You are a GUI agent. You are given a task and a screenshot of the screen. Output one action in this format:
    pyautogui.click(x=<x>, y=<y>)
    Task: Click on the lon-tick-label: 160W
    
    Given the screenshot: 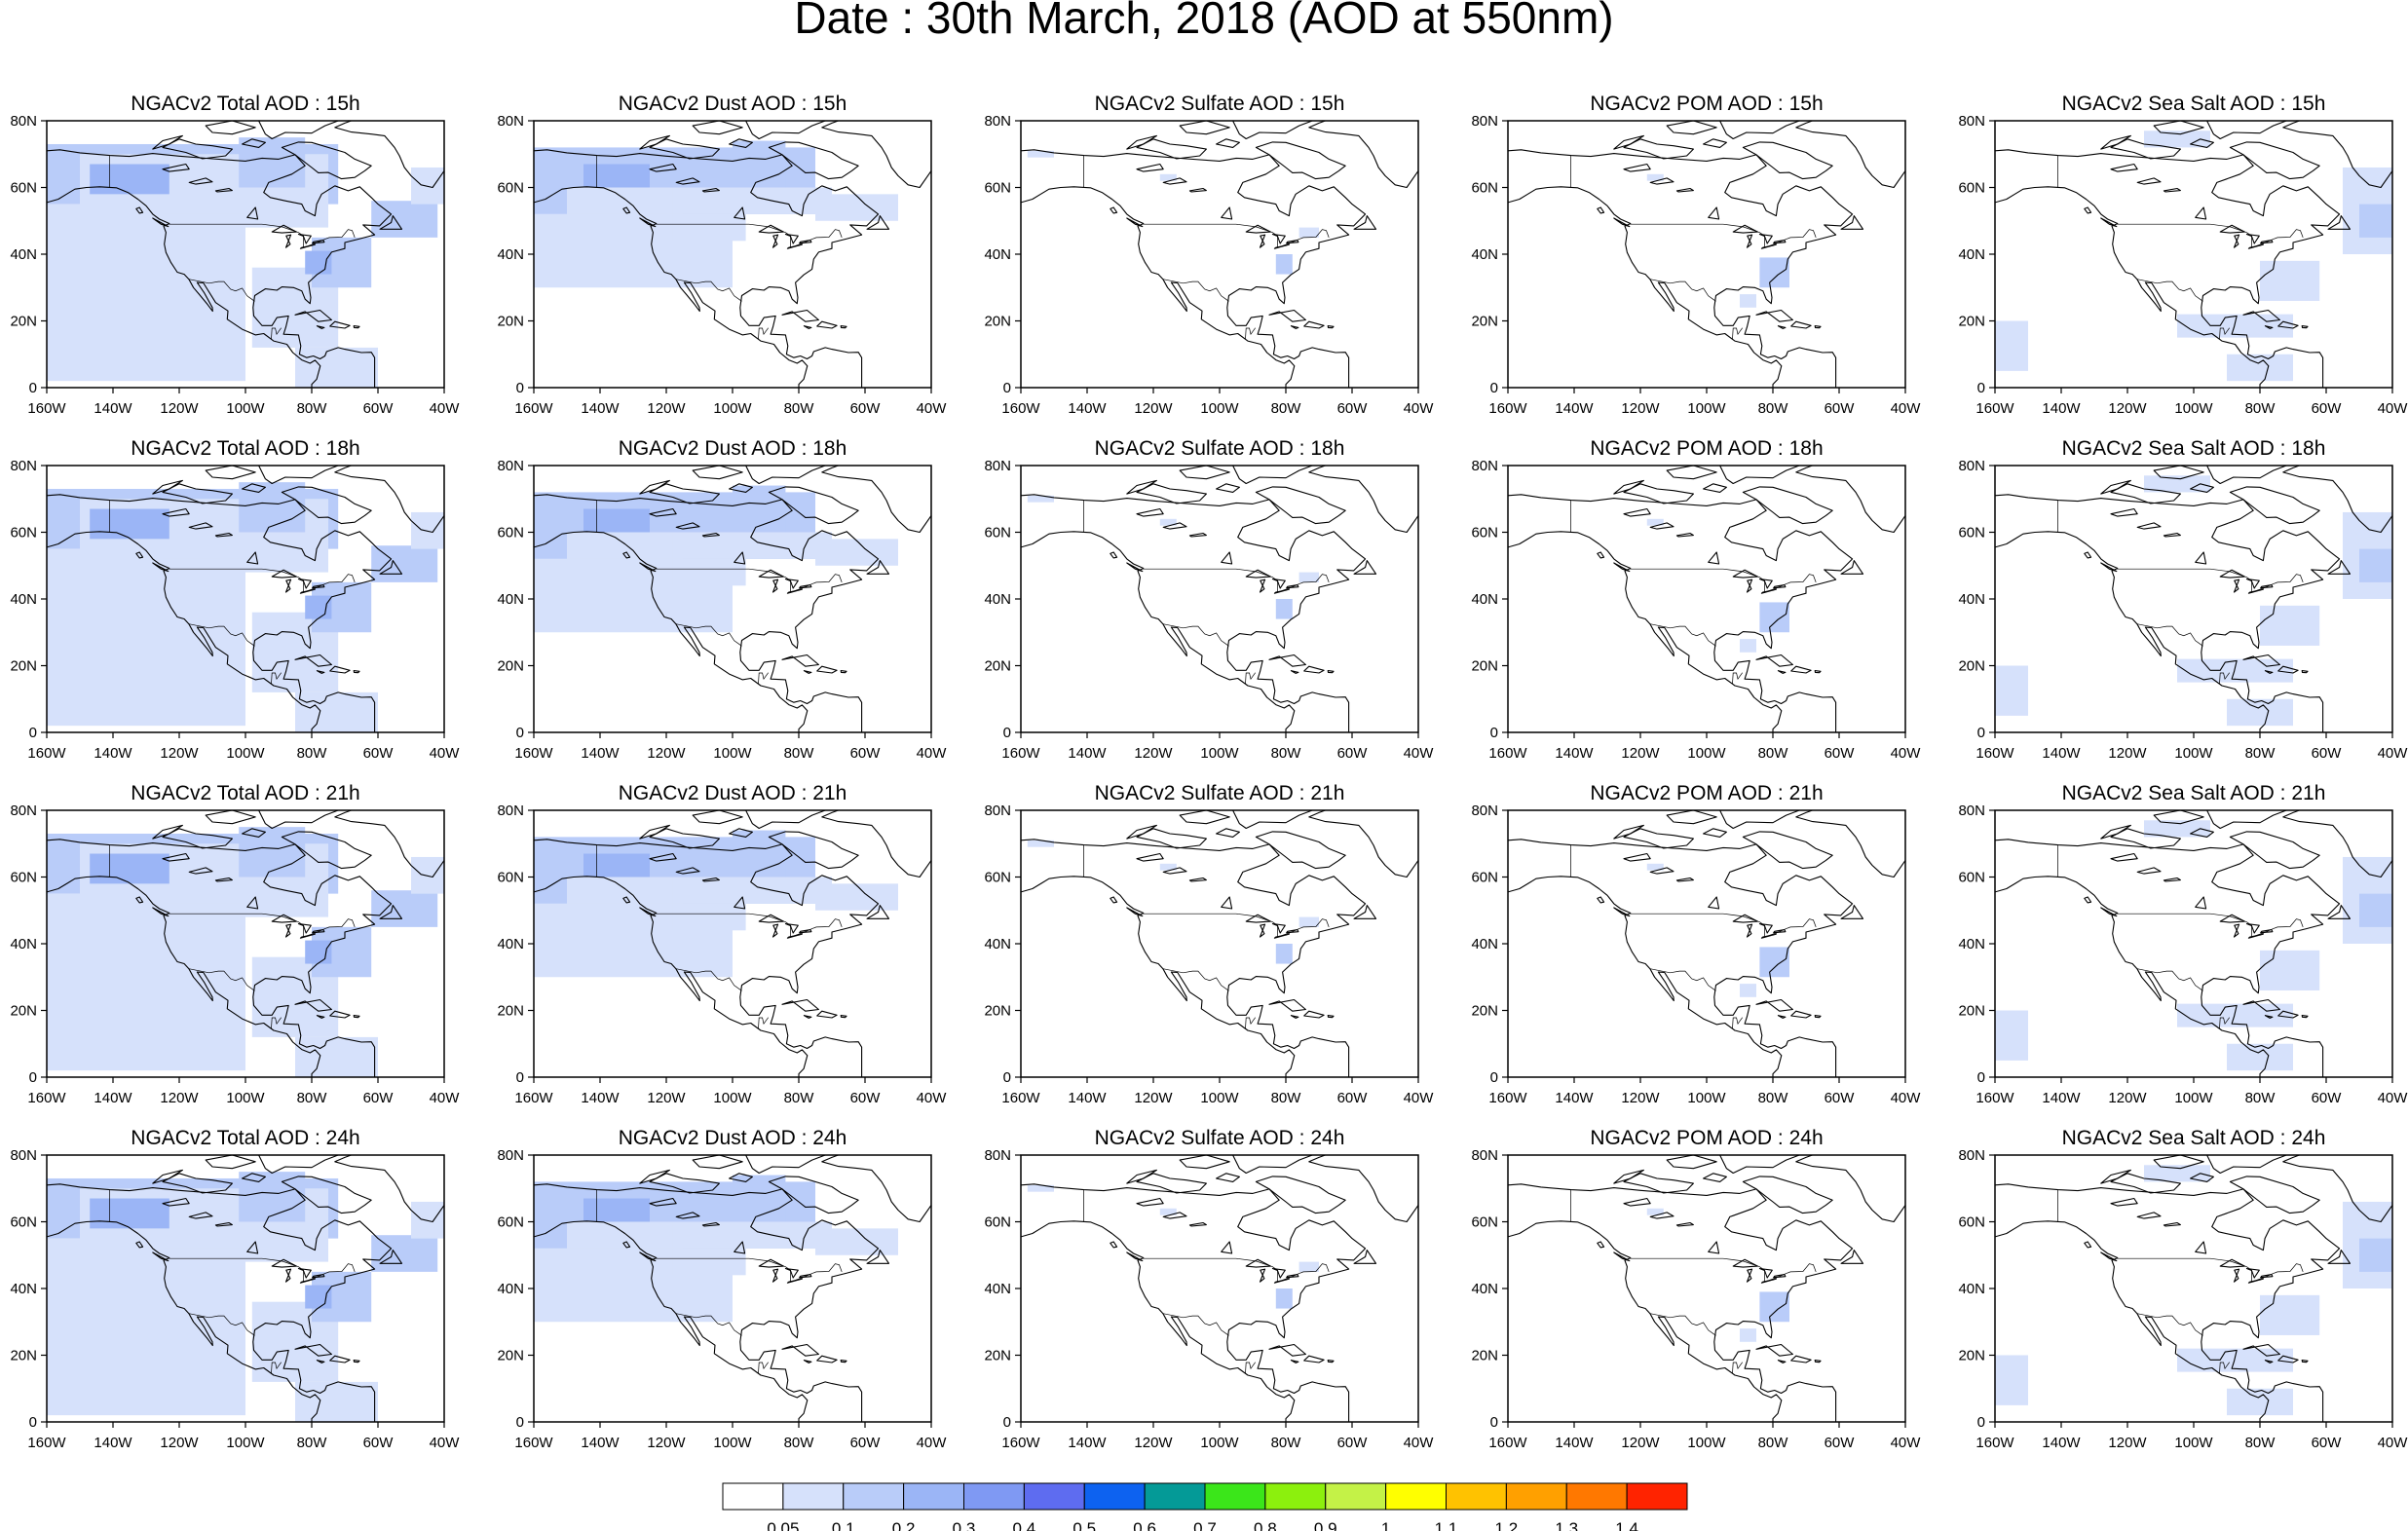 What is the action you would take?
    pyautogui.click(x=533, y=1098)
    